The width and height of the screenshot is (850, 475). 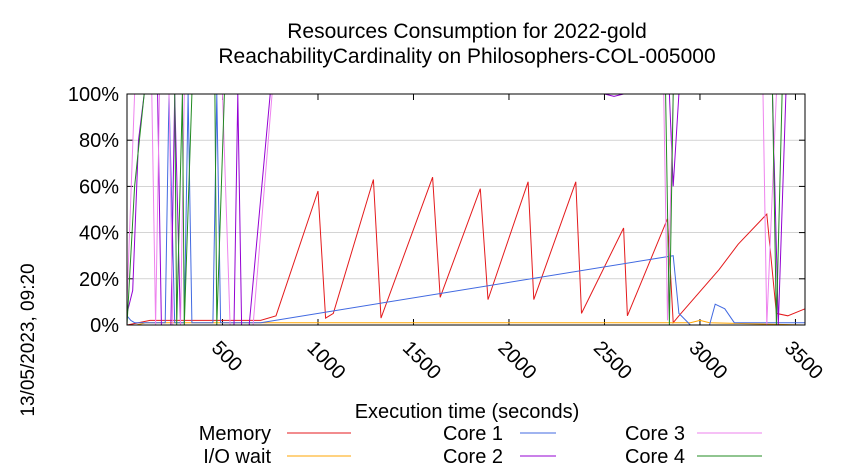 What do you see at coordinates (28, 339) in the screenshot?
I see `timestamp-label: 13/05/2023, 09:20` at bounding box center [28, 339].